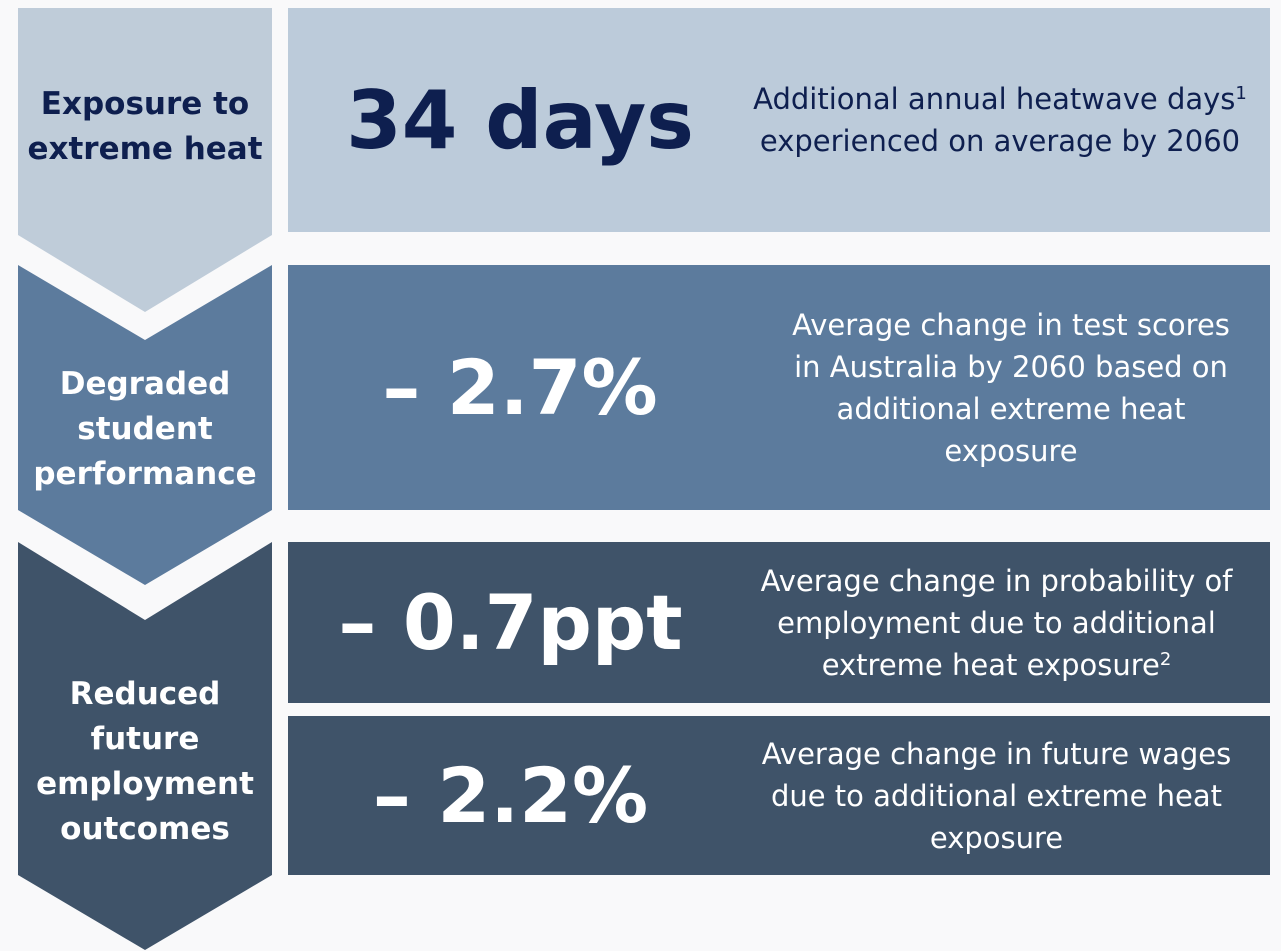 The height and width of the screenshot is (951, 1281). I want to click on stat: 34 days, so click(520, 120).